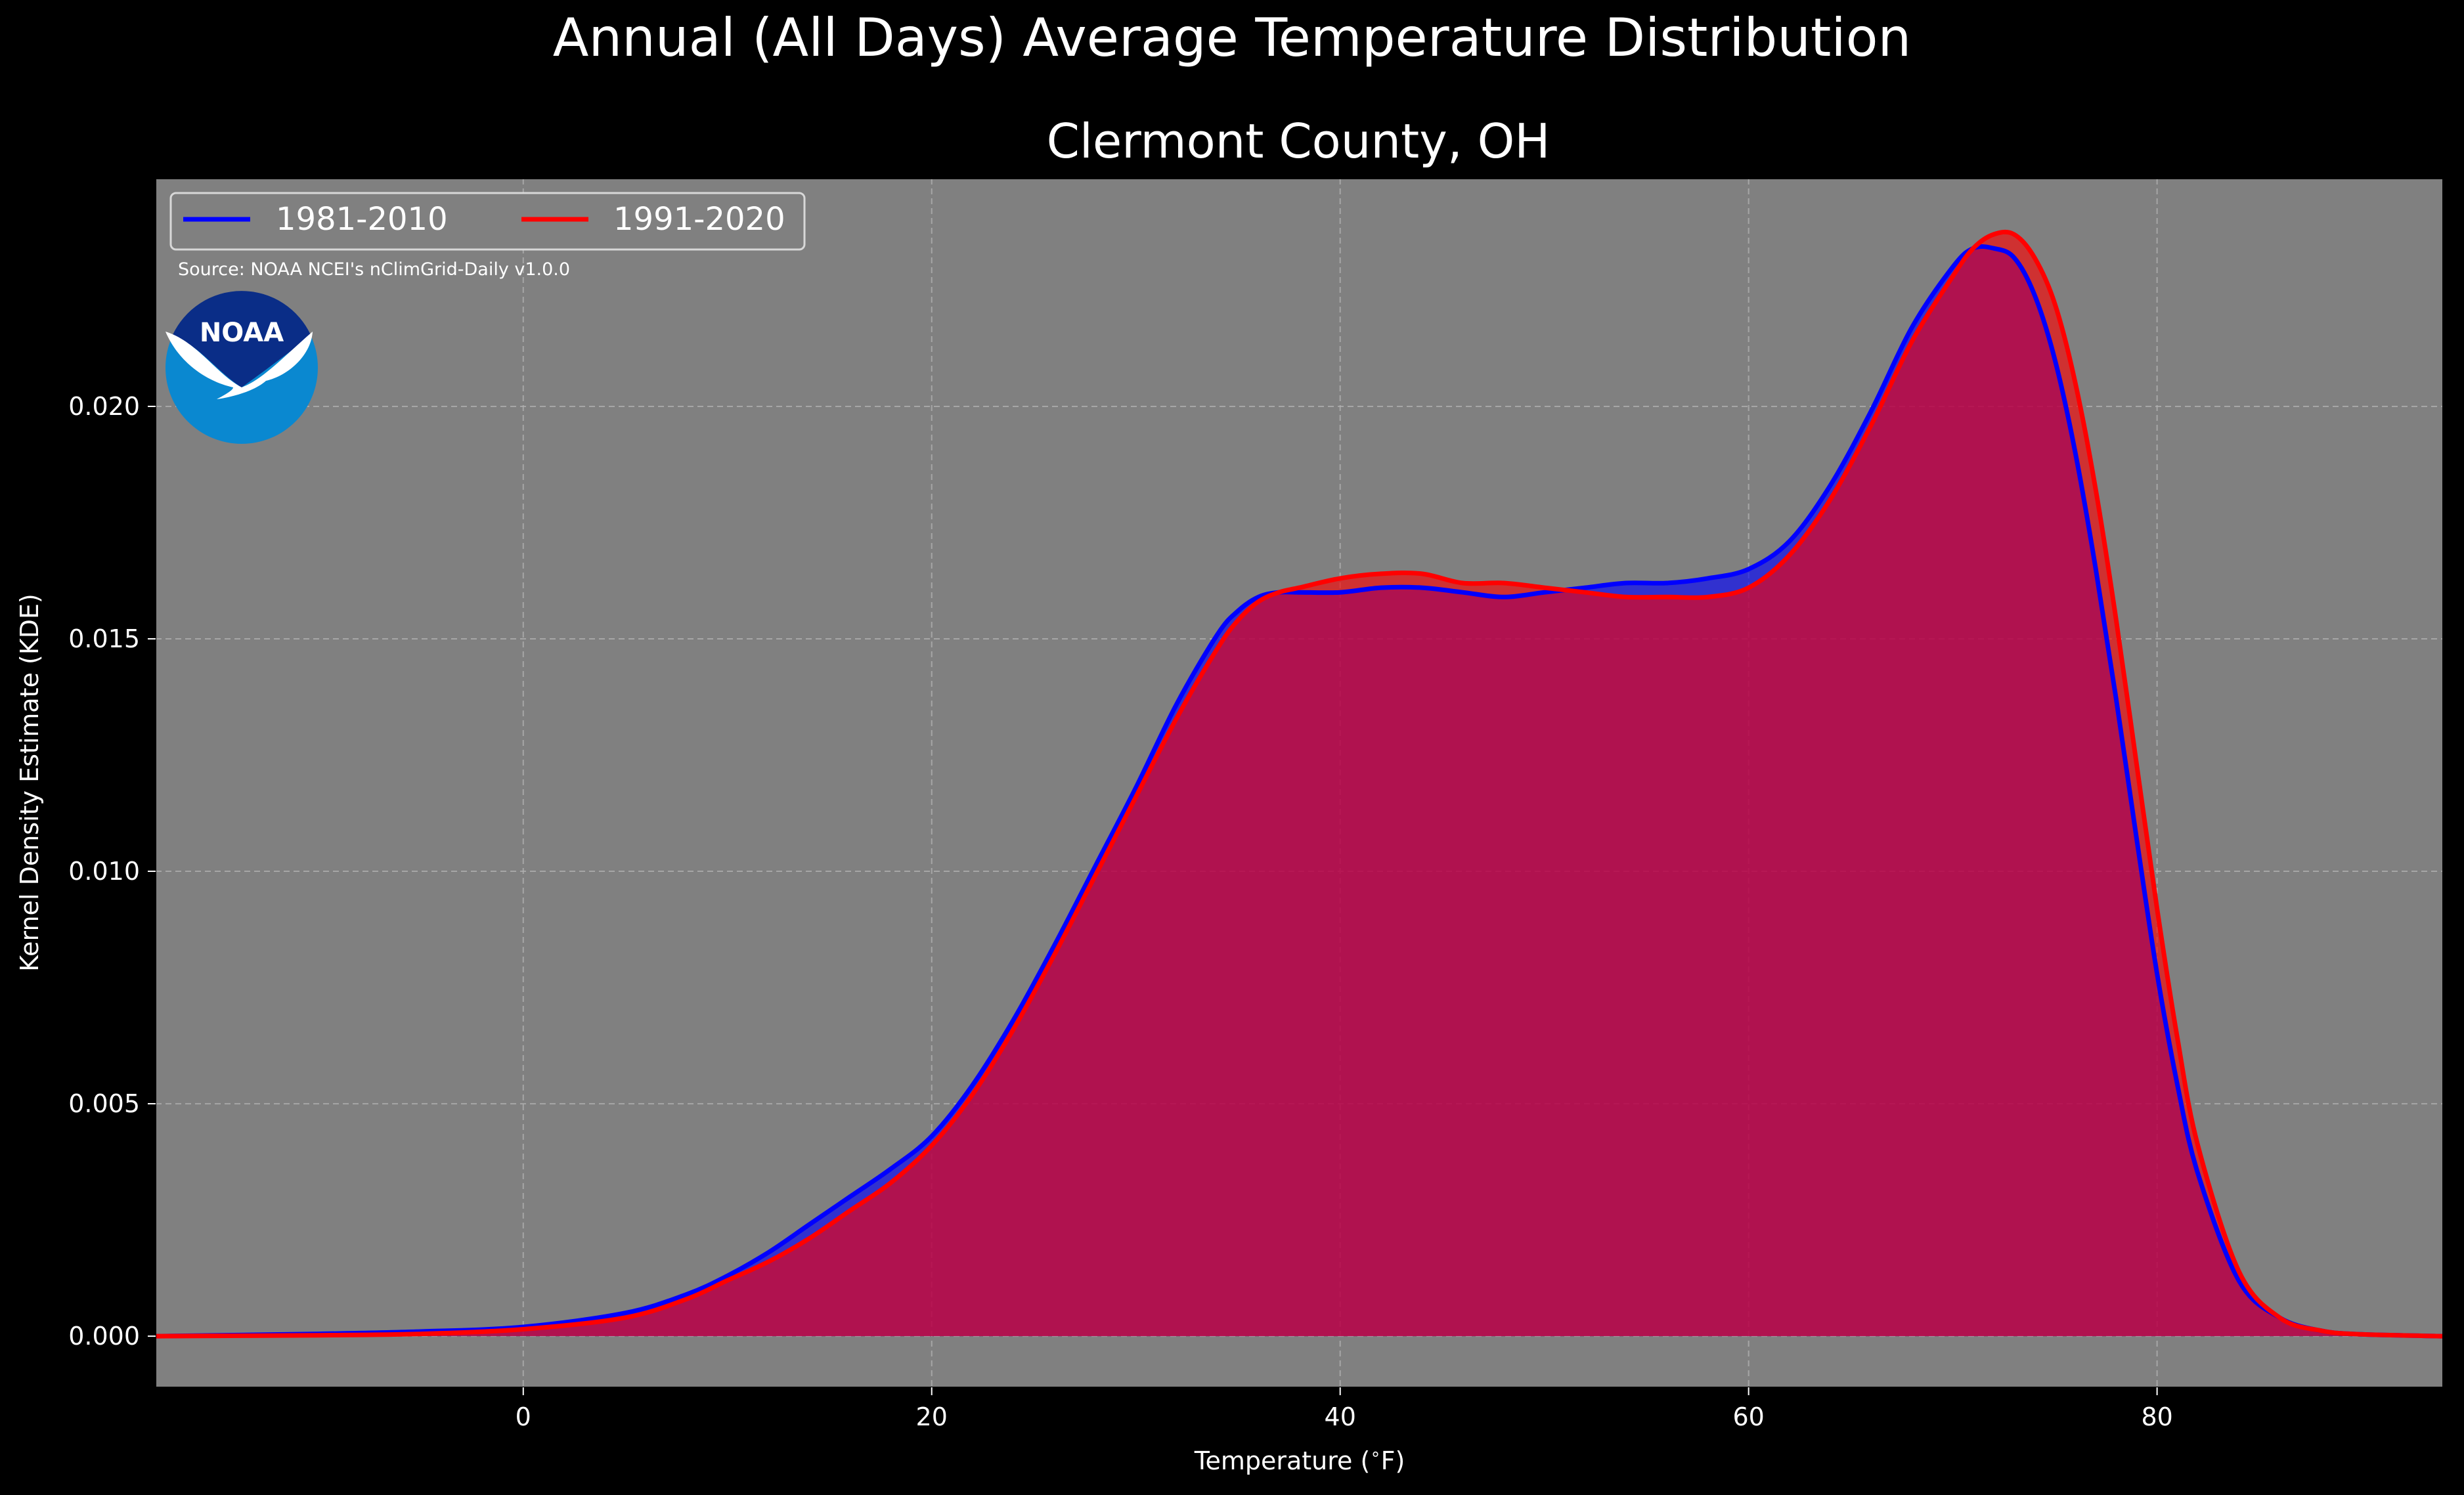  I want to click on x-tick-label-1: 20, so click(932, 1416).